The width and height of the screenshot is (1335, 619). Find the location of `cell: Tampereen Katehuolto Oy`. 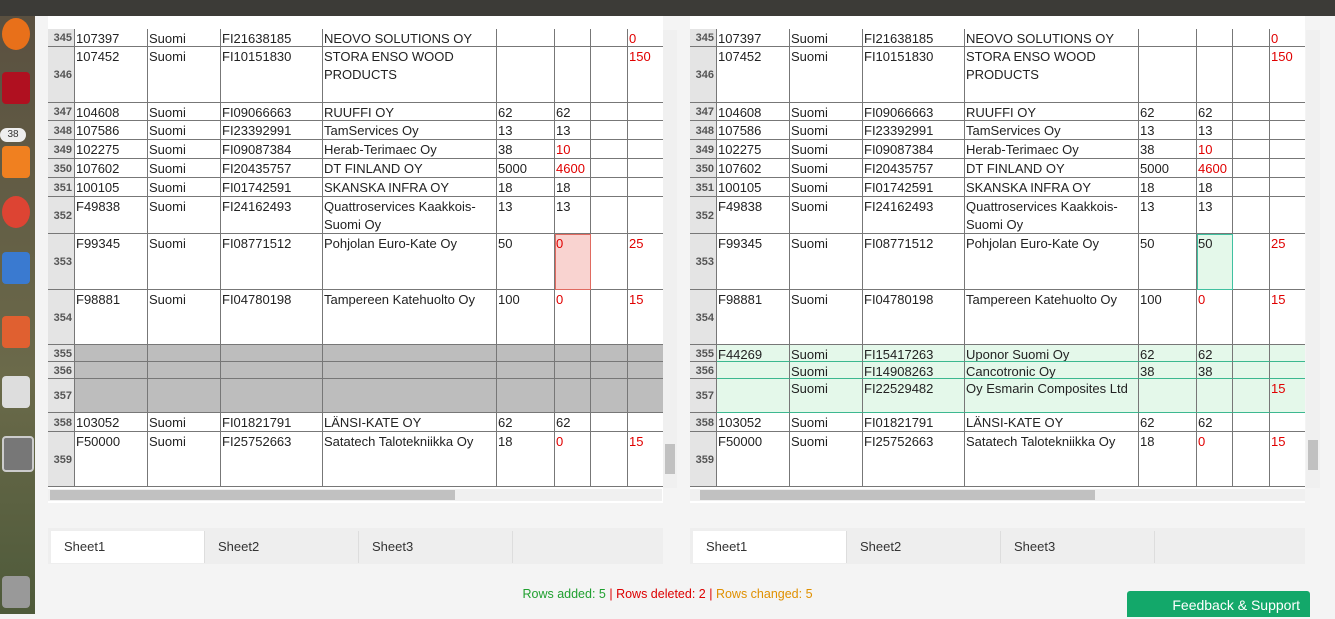

cell: Tampereen Katehuolto Oy is located at coordinates (410, 317).